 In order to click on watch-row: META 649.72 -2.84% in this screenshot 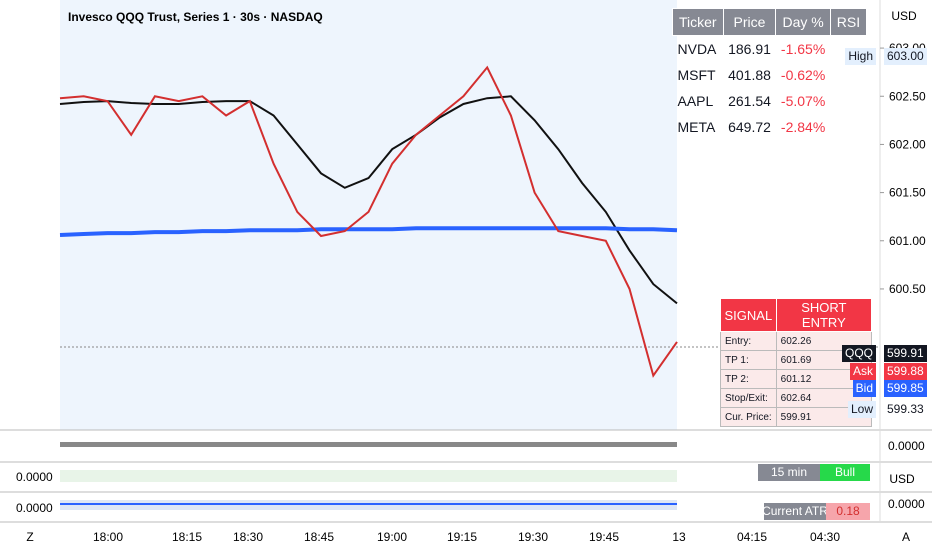, I will do `click(770, 127)`.